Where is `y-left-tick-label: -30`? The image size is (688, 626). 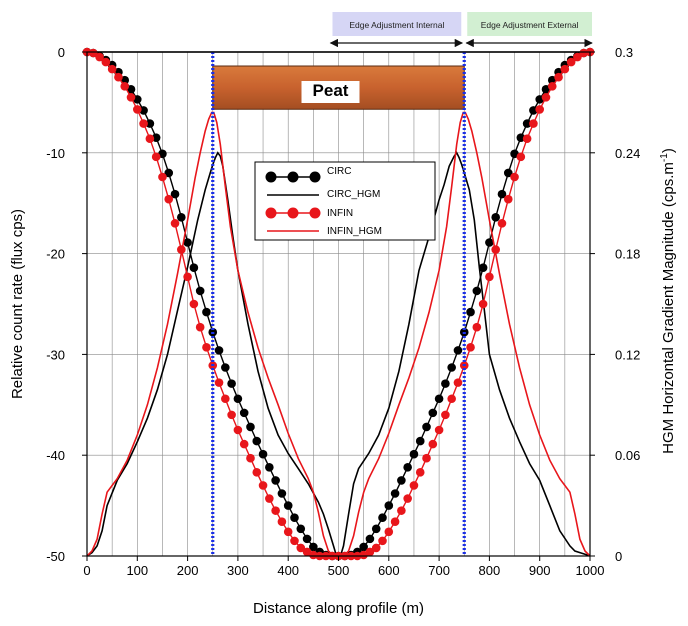
y-left-tick-label: -30 is located at coordinates (55, 354).